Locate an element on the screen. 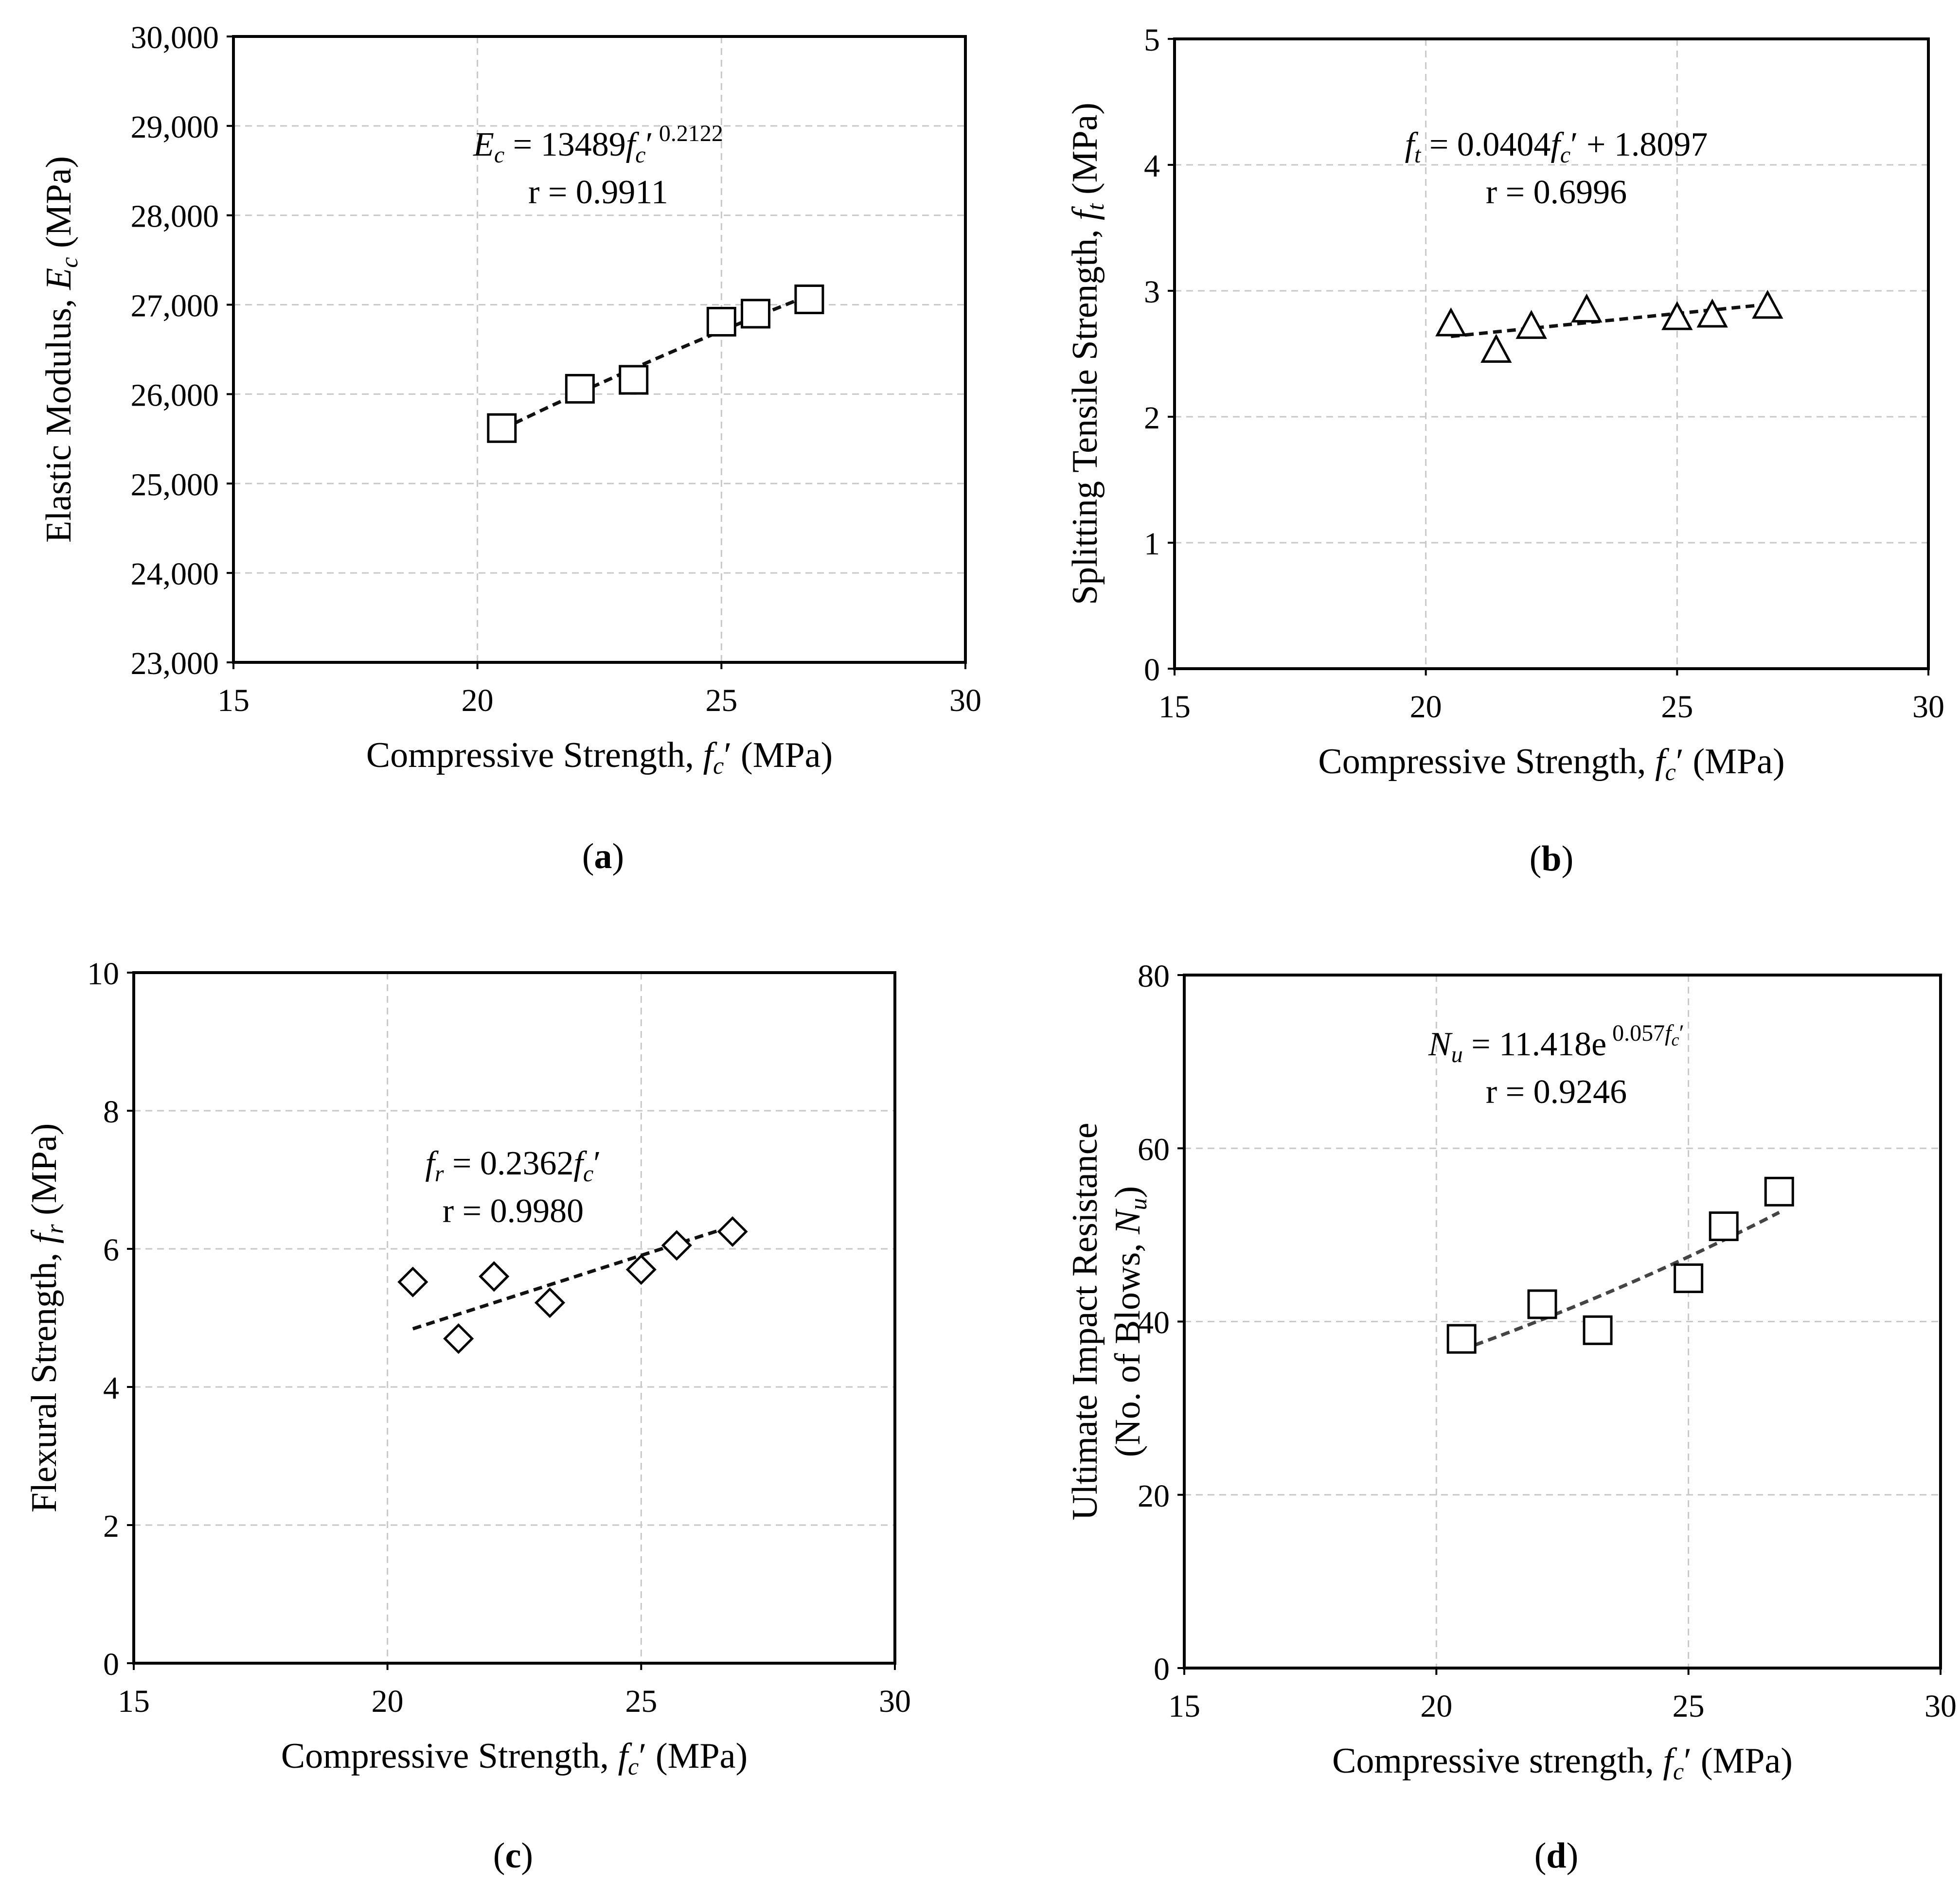 The height and width of the screenshot is (1883, 1960). correlation-r: r = 0.9911 is located at coordinates (598, 192).